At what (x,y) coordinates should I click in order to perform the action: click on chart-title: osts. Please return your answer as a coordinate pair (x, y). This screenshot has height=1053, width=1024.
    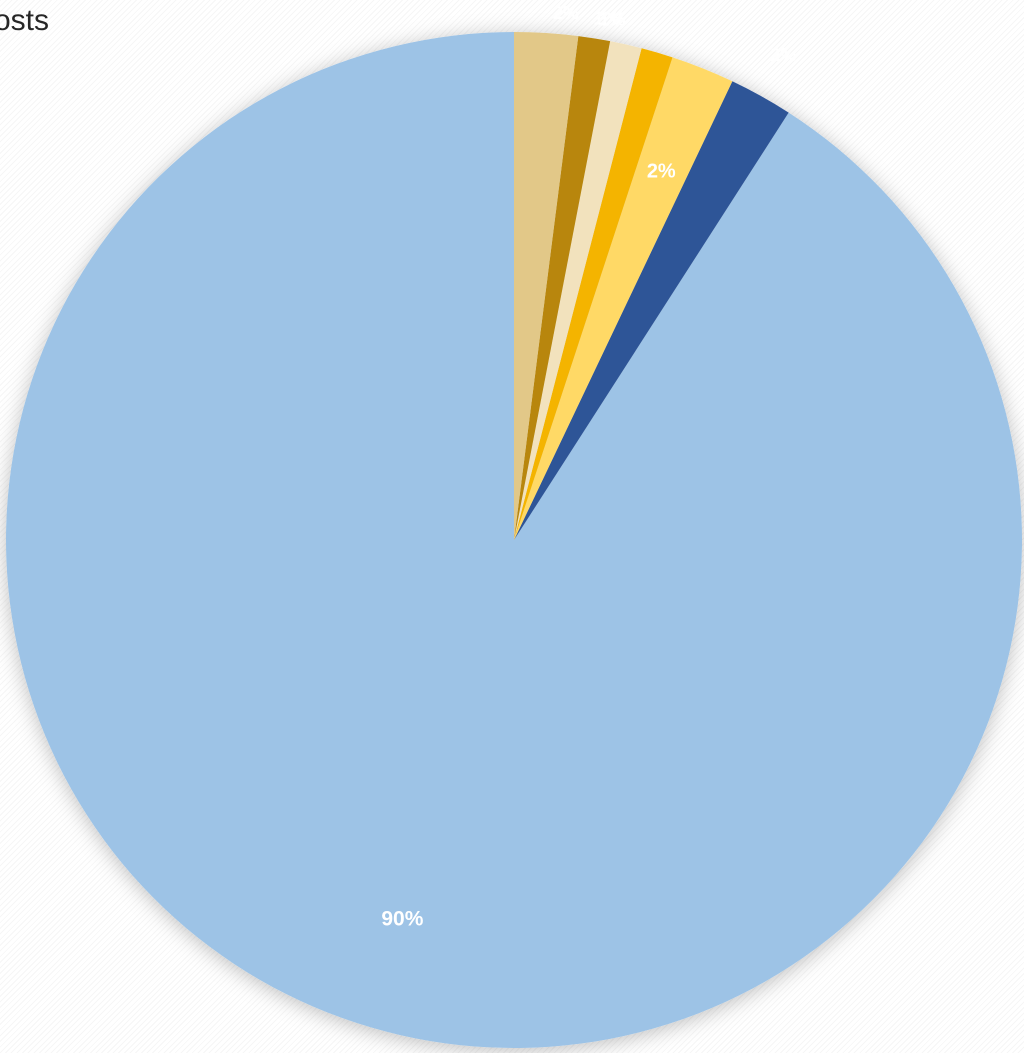
    Looking at the image, I should click on (25, 20).